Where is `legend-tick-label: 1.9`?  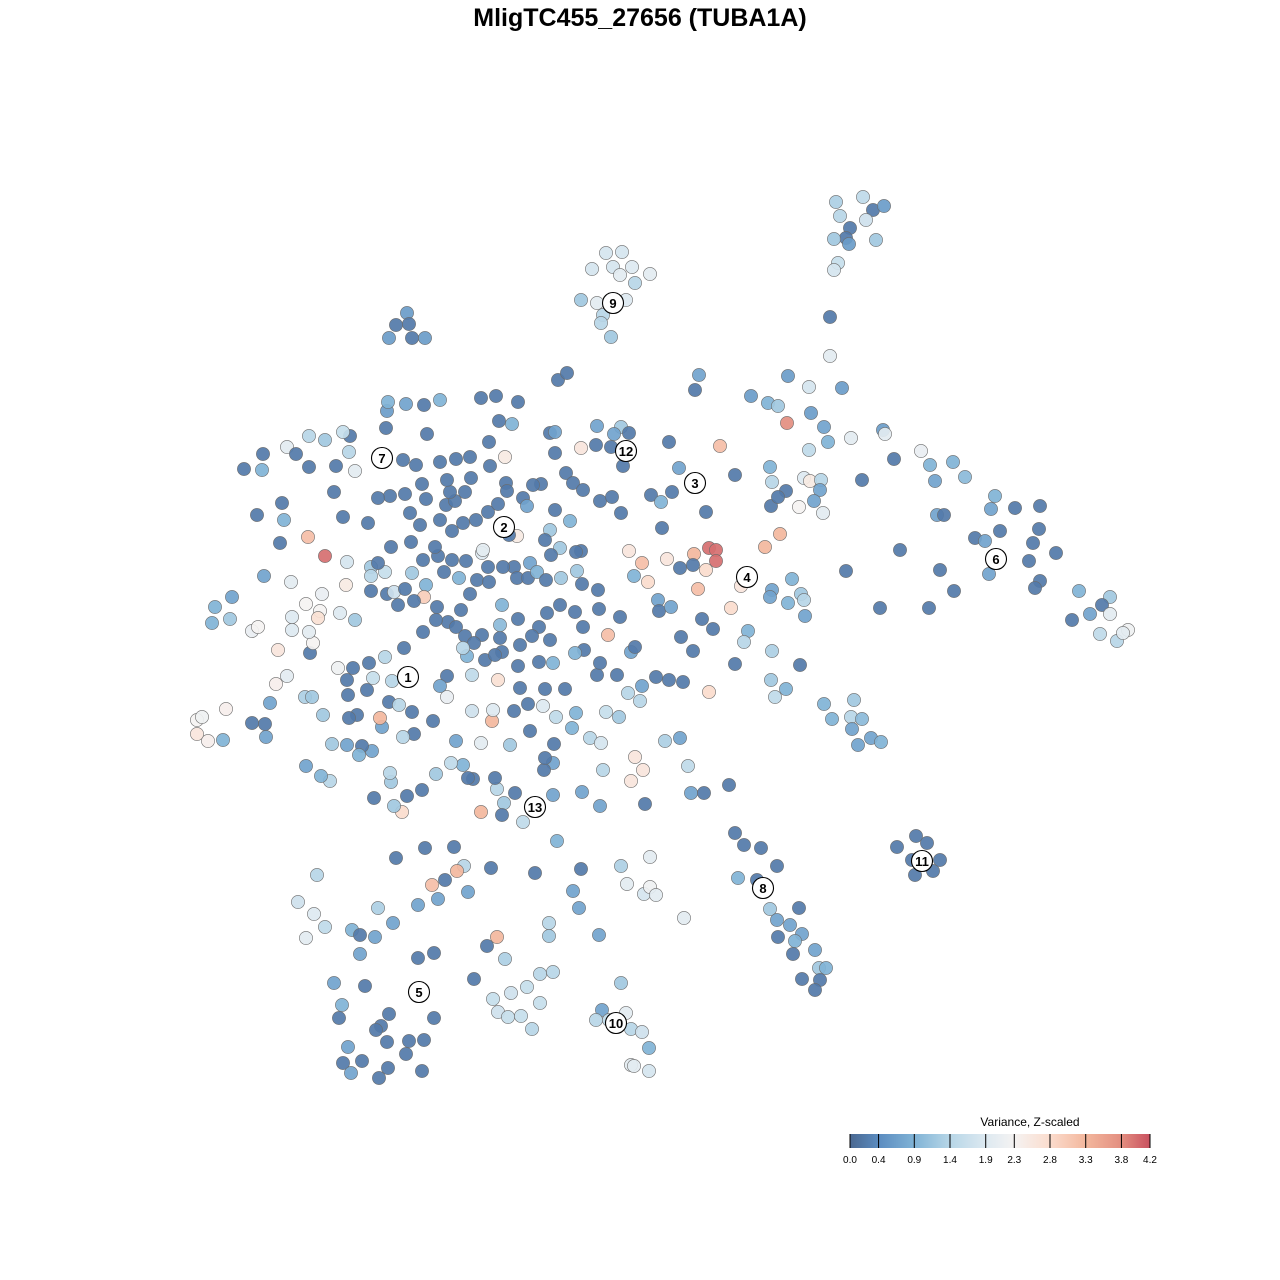 legend-tick-label: 1.9 is located at coordinates (986, 1160).